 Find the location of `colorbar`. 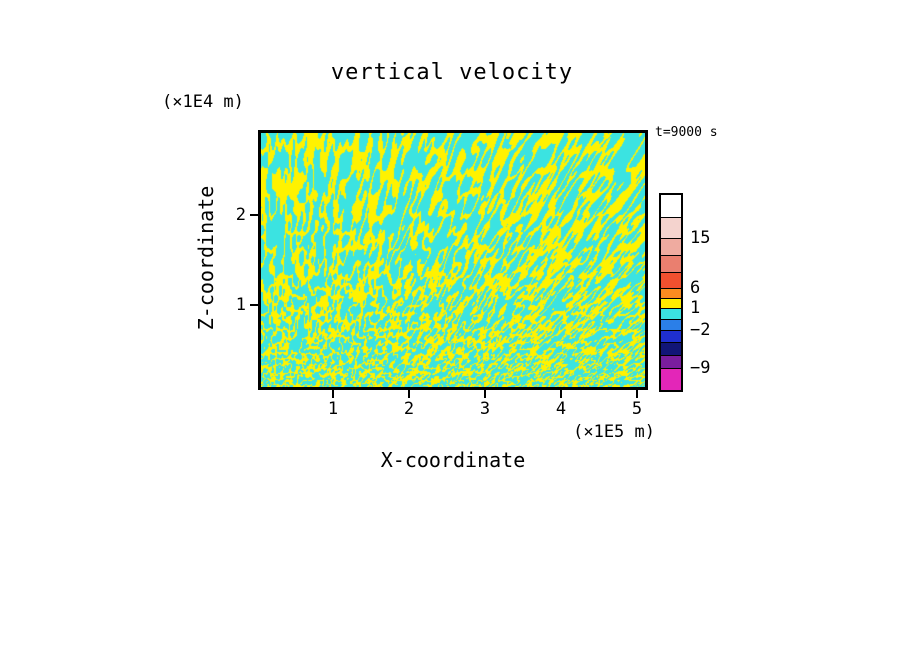

colorbar is located at coordinates (671, 292).